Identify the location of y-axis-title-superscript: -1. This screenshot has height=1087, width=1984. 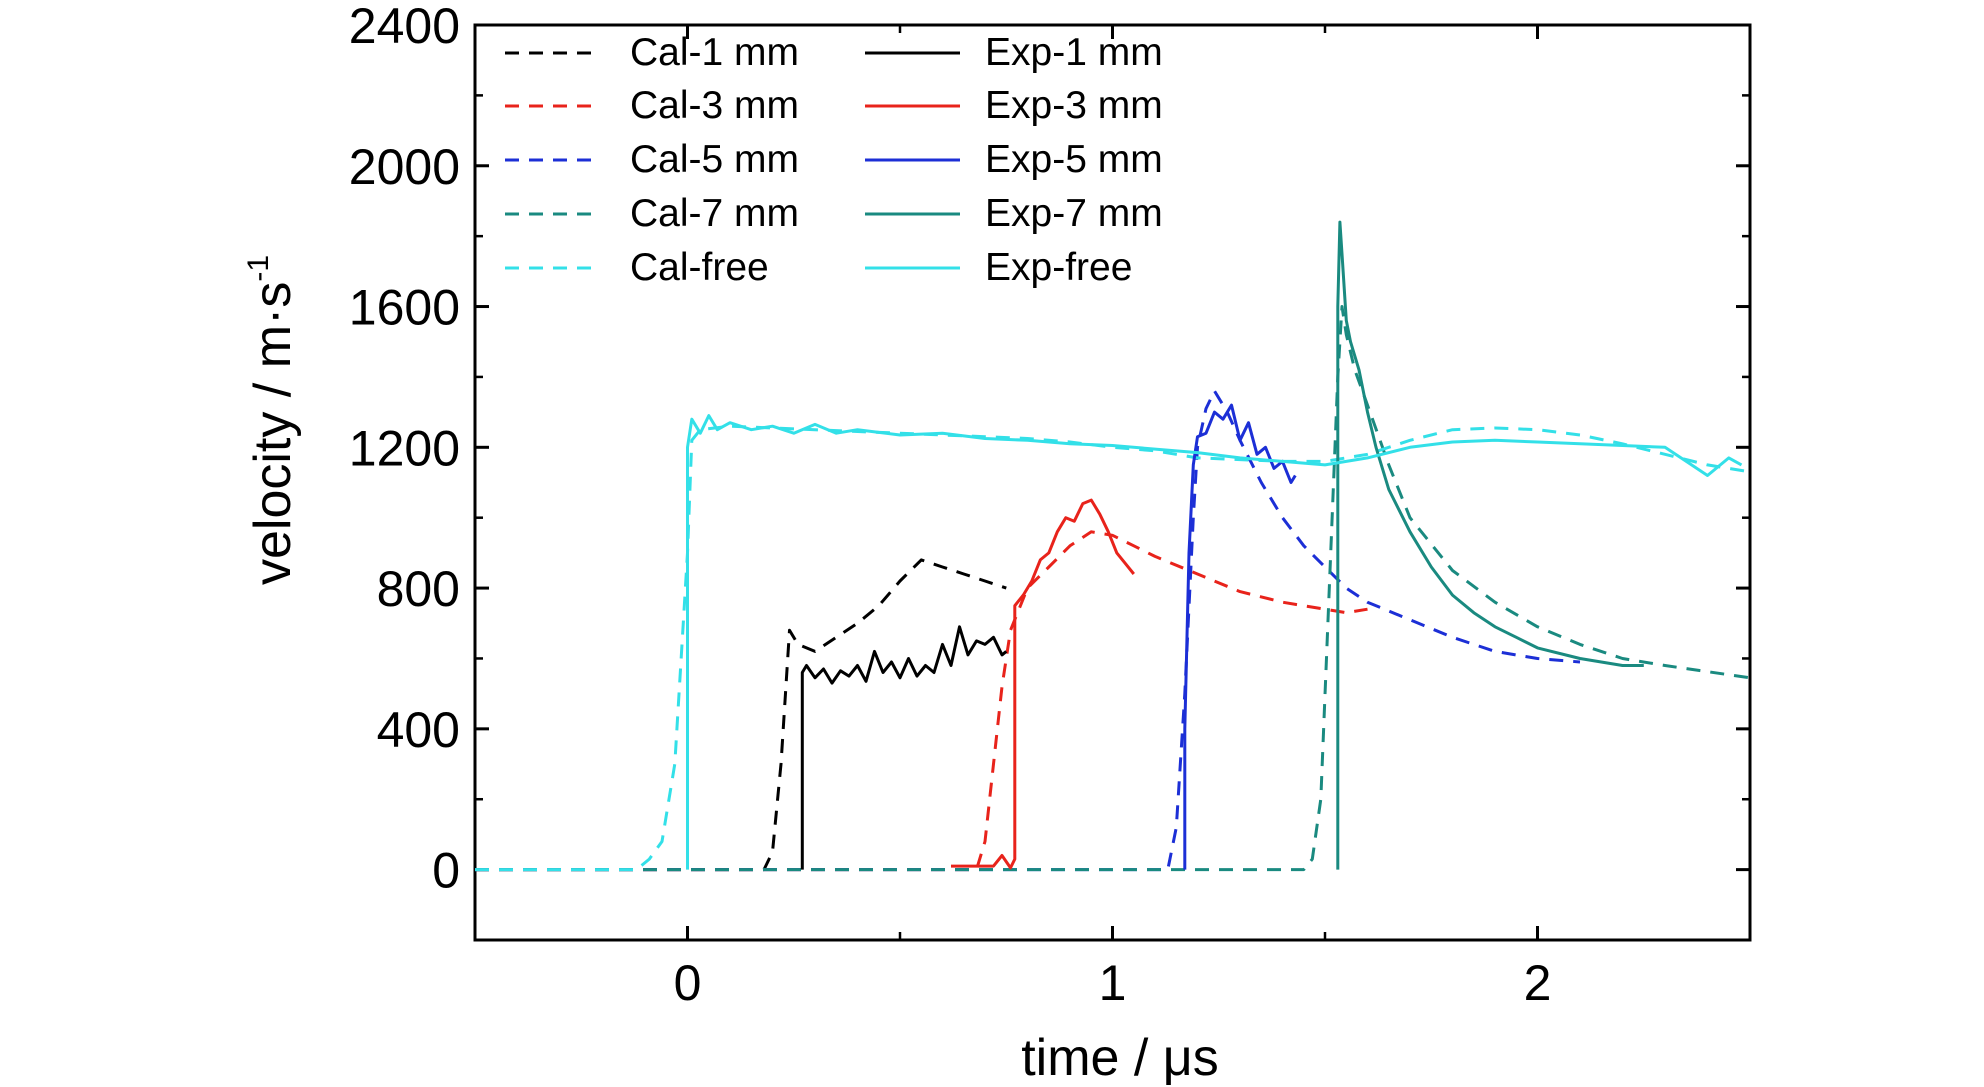
(258, 268).